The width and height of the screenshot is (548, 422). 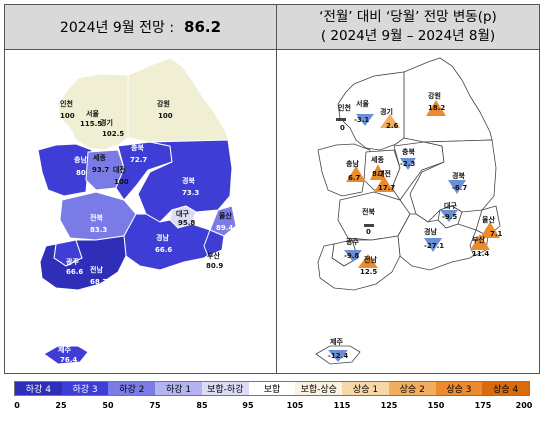 What do you see at coordinates (480, 254) in the screenshot?
I see `rlabel-busan-value: 11.4` at bounding box center [480, 254].